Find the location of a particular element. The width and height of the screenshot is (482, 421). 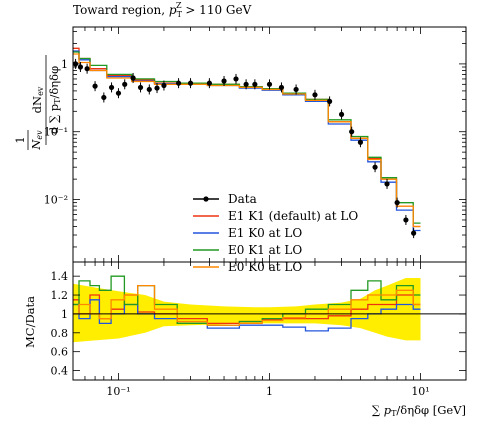

ratio-uncertainty-band is located at coordinates (247, 310).